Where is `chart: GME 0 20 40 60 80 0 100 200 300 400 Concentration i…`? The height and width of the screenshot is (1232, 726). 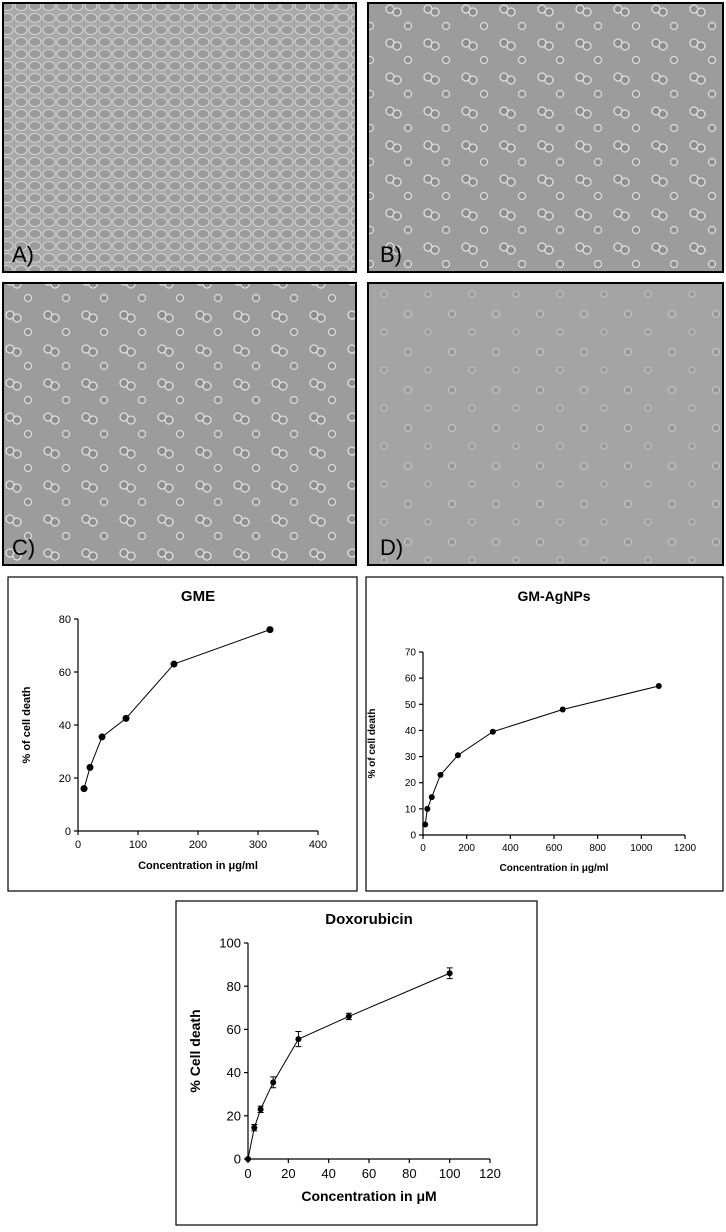 chart: GME 0 20 40 60 80 0 100 200 300 400 Concentration i… is located at coordinates (182, 734).